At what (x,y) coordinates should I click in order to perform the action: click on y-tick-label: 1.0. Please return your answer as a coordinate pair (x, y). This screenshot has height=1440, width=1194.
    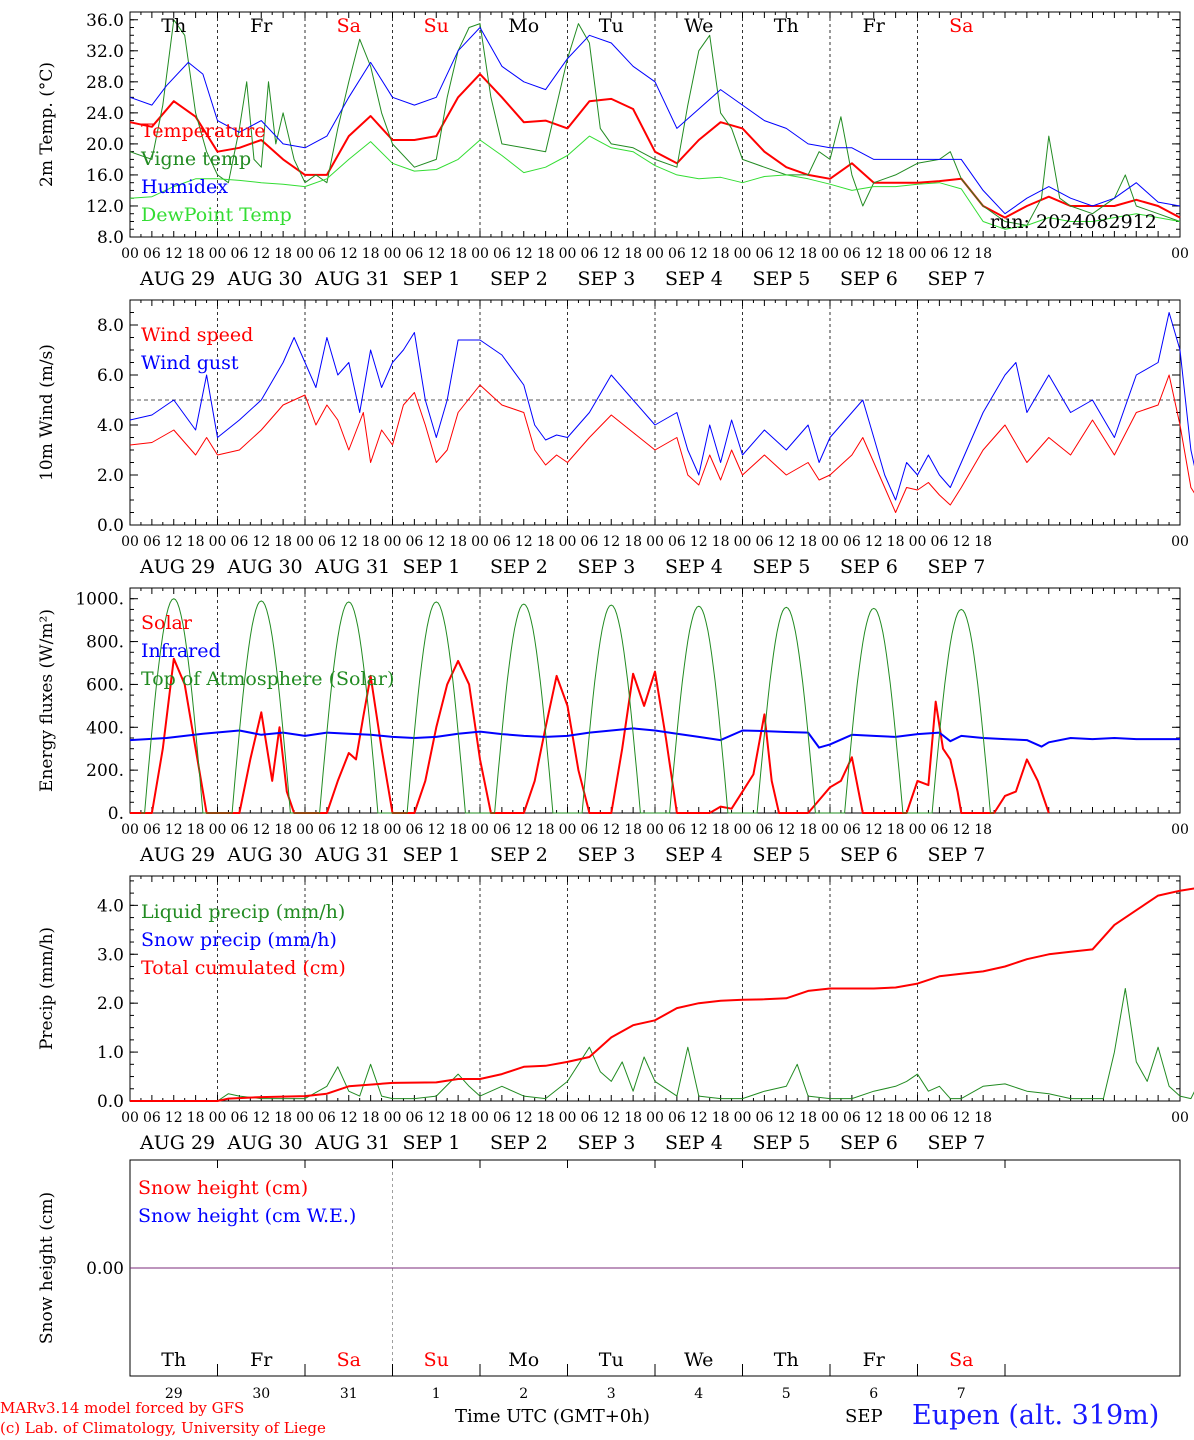
    Looking at the image, I should click on (110, 1053).